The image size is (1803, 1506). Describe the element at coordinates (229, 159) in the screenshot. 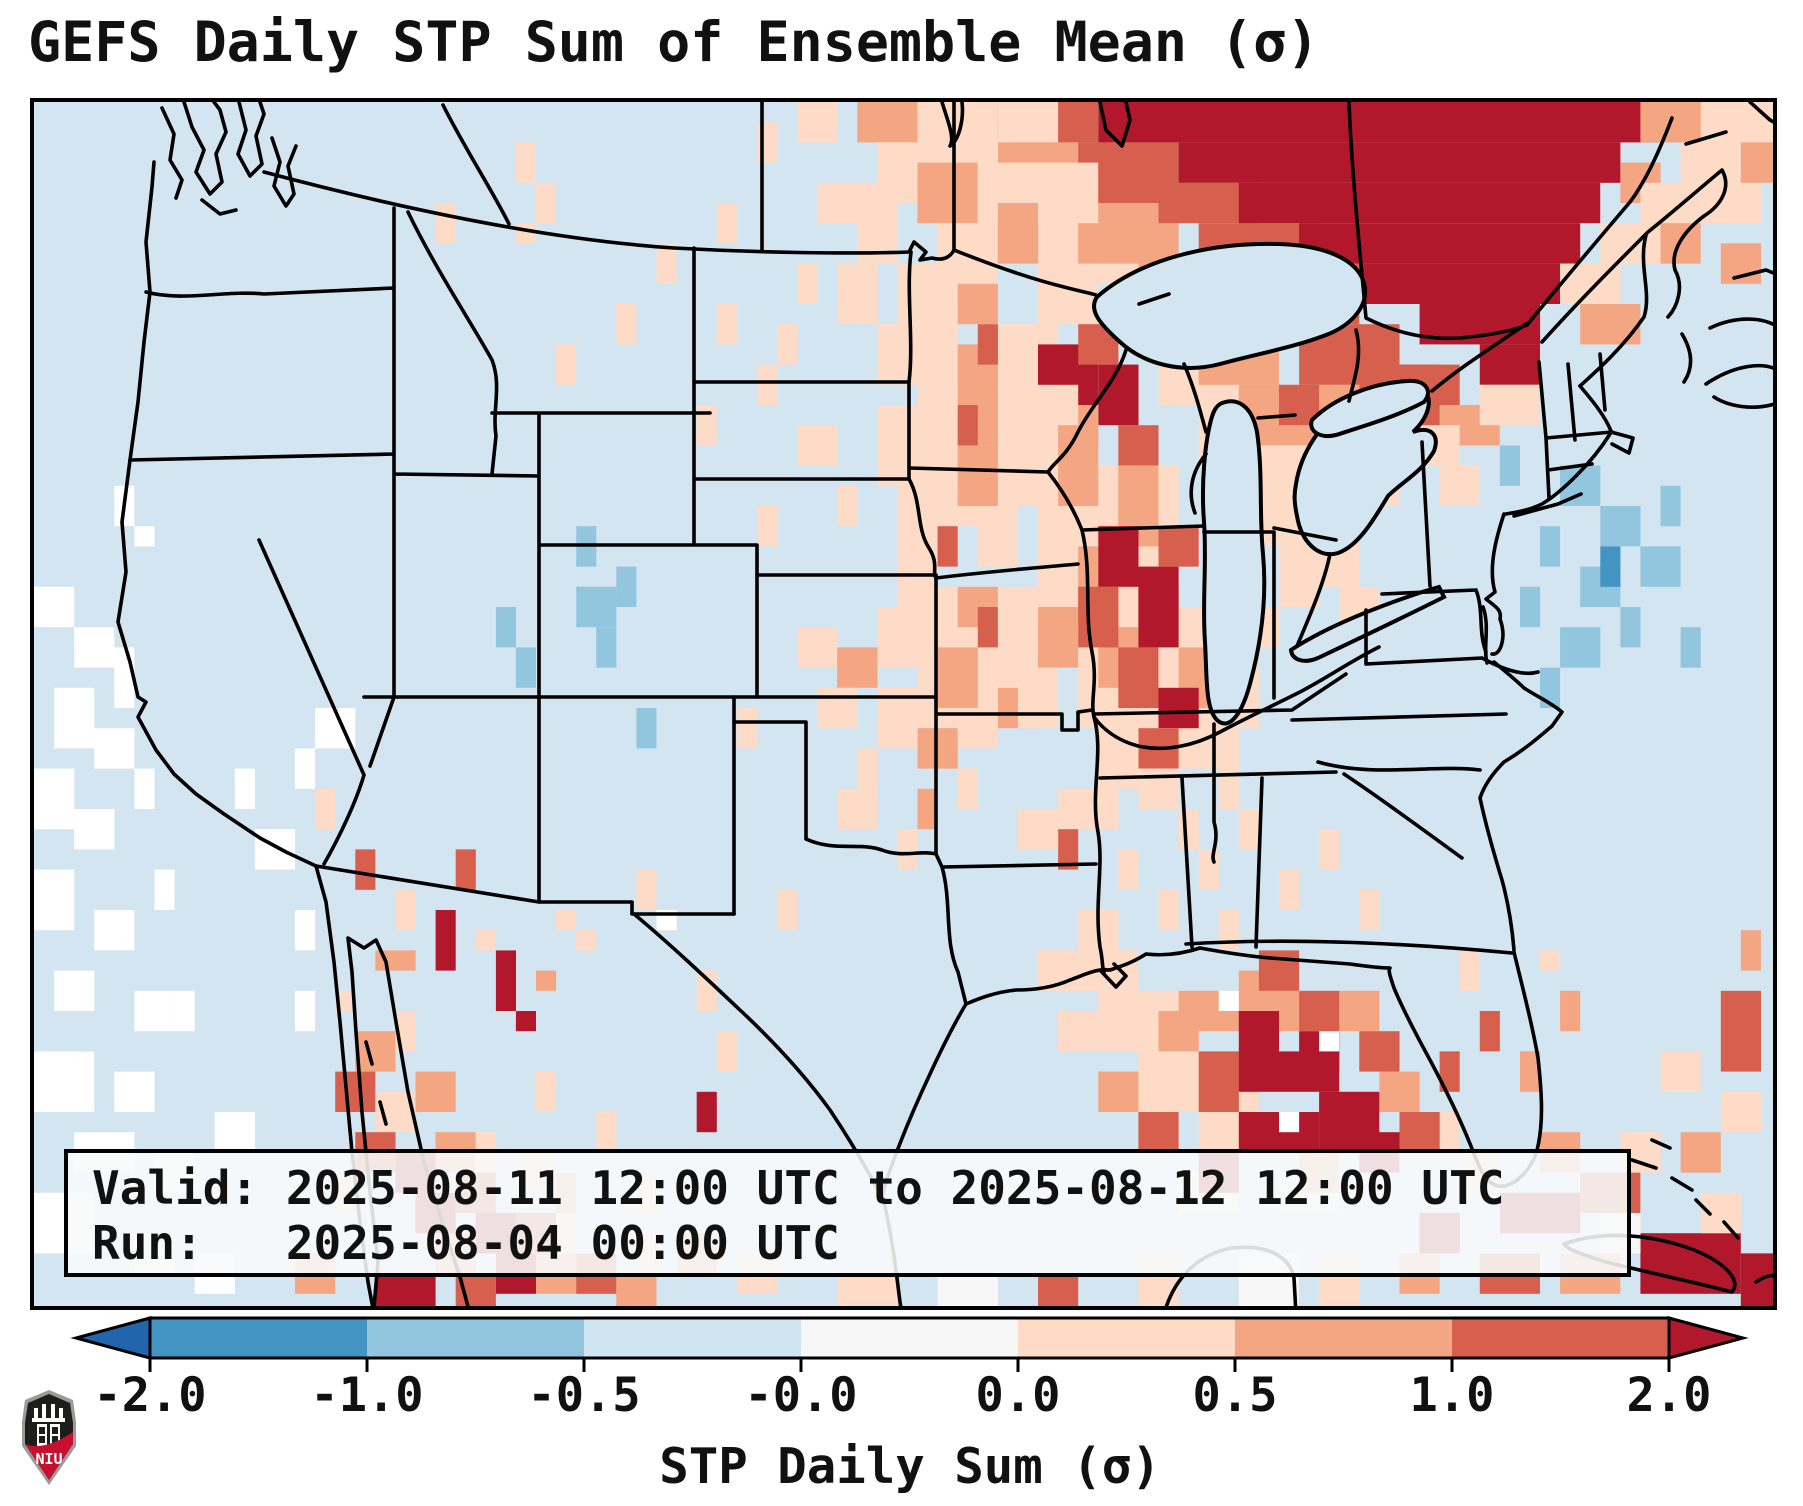

I see `puget-sound-coast` at that location.